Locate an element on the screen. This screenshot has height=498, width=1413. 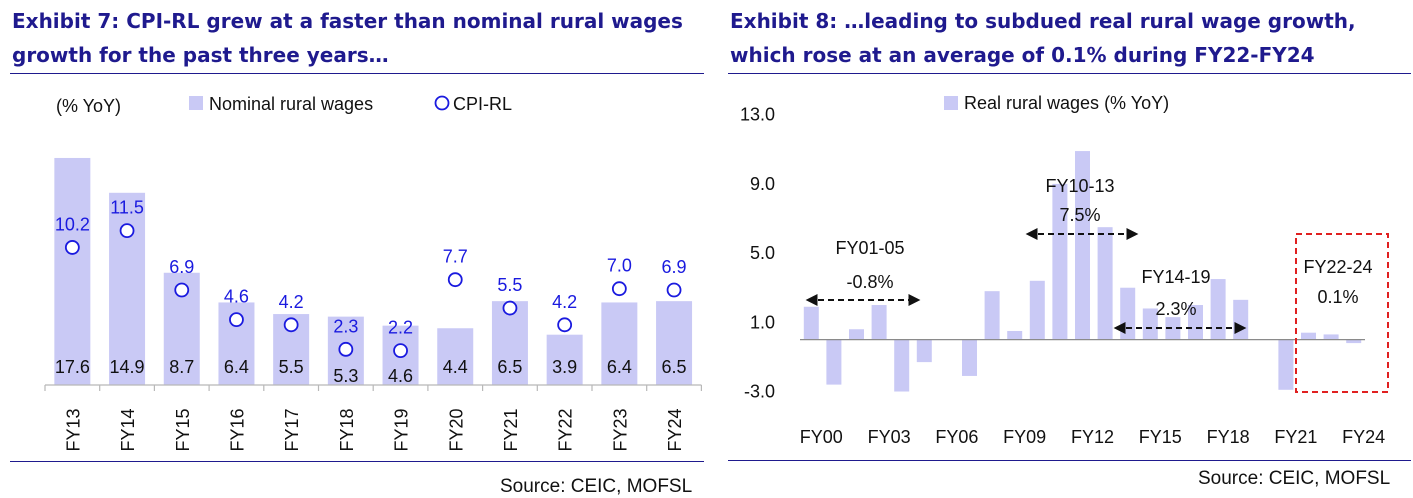
wage-label: 14.9 is located at coordinates (127, 367).